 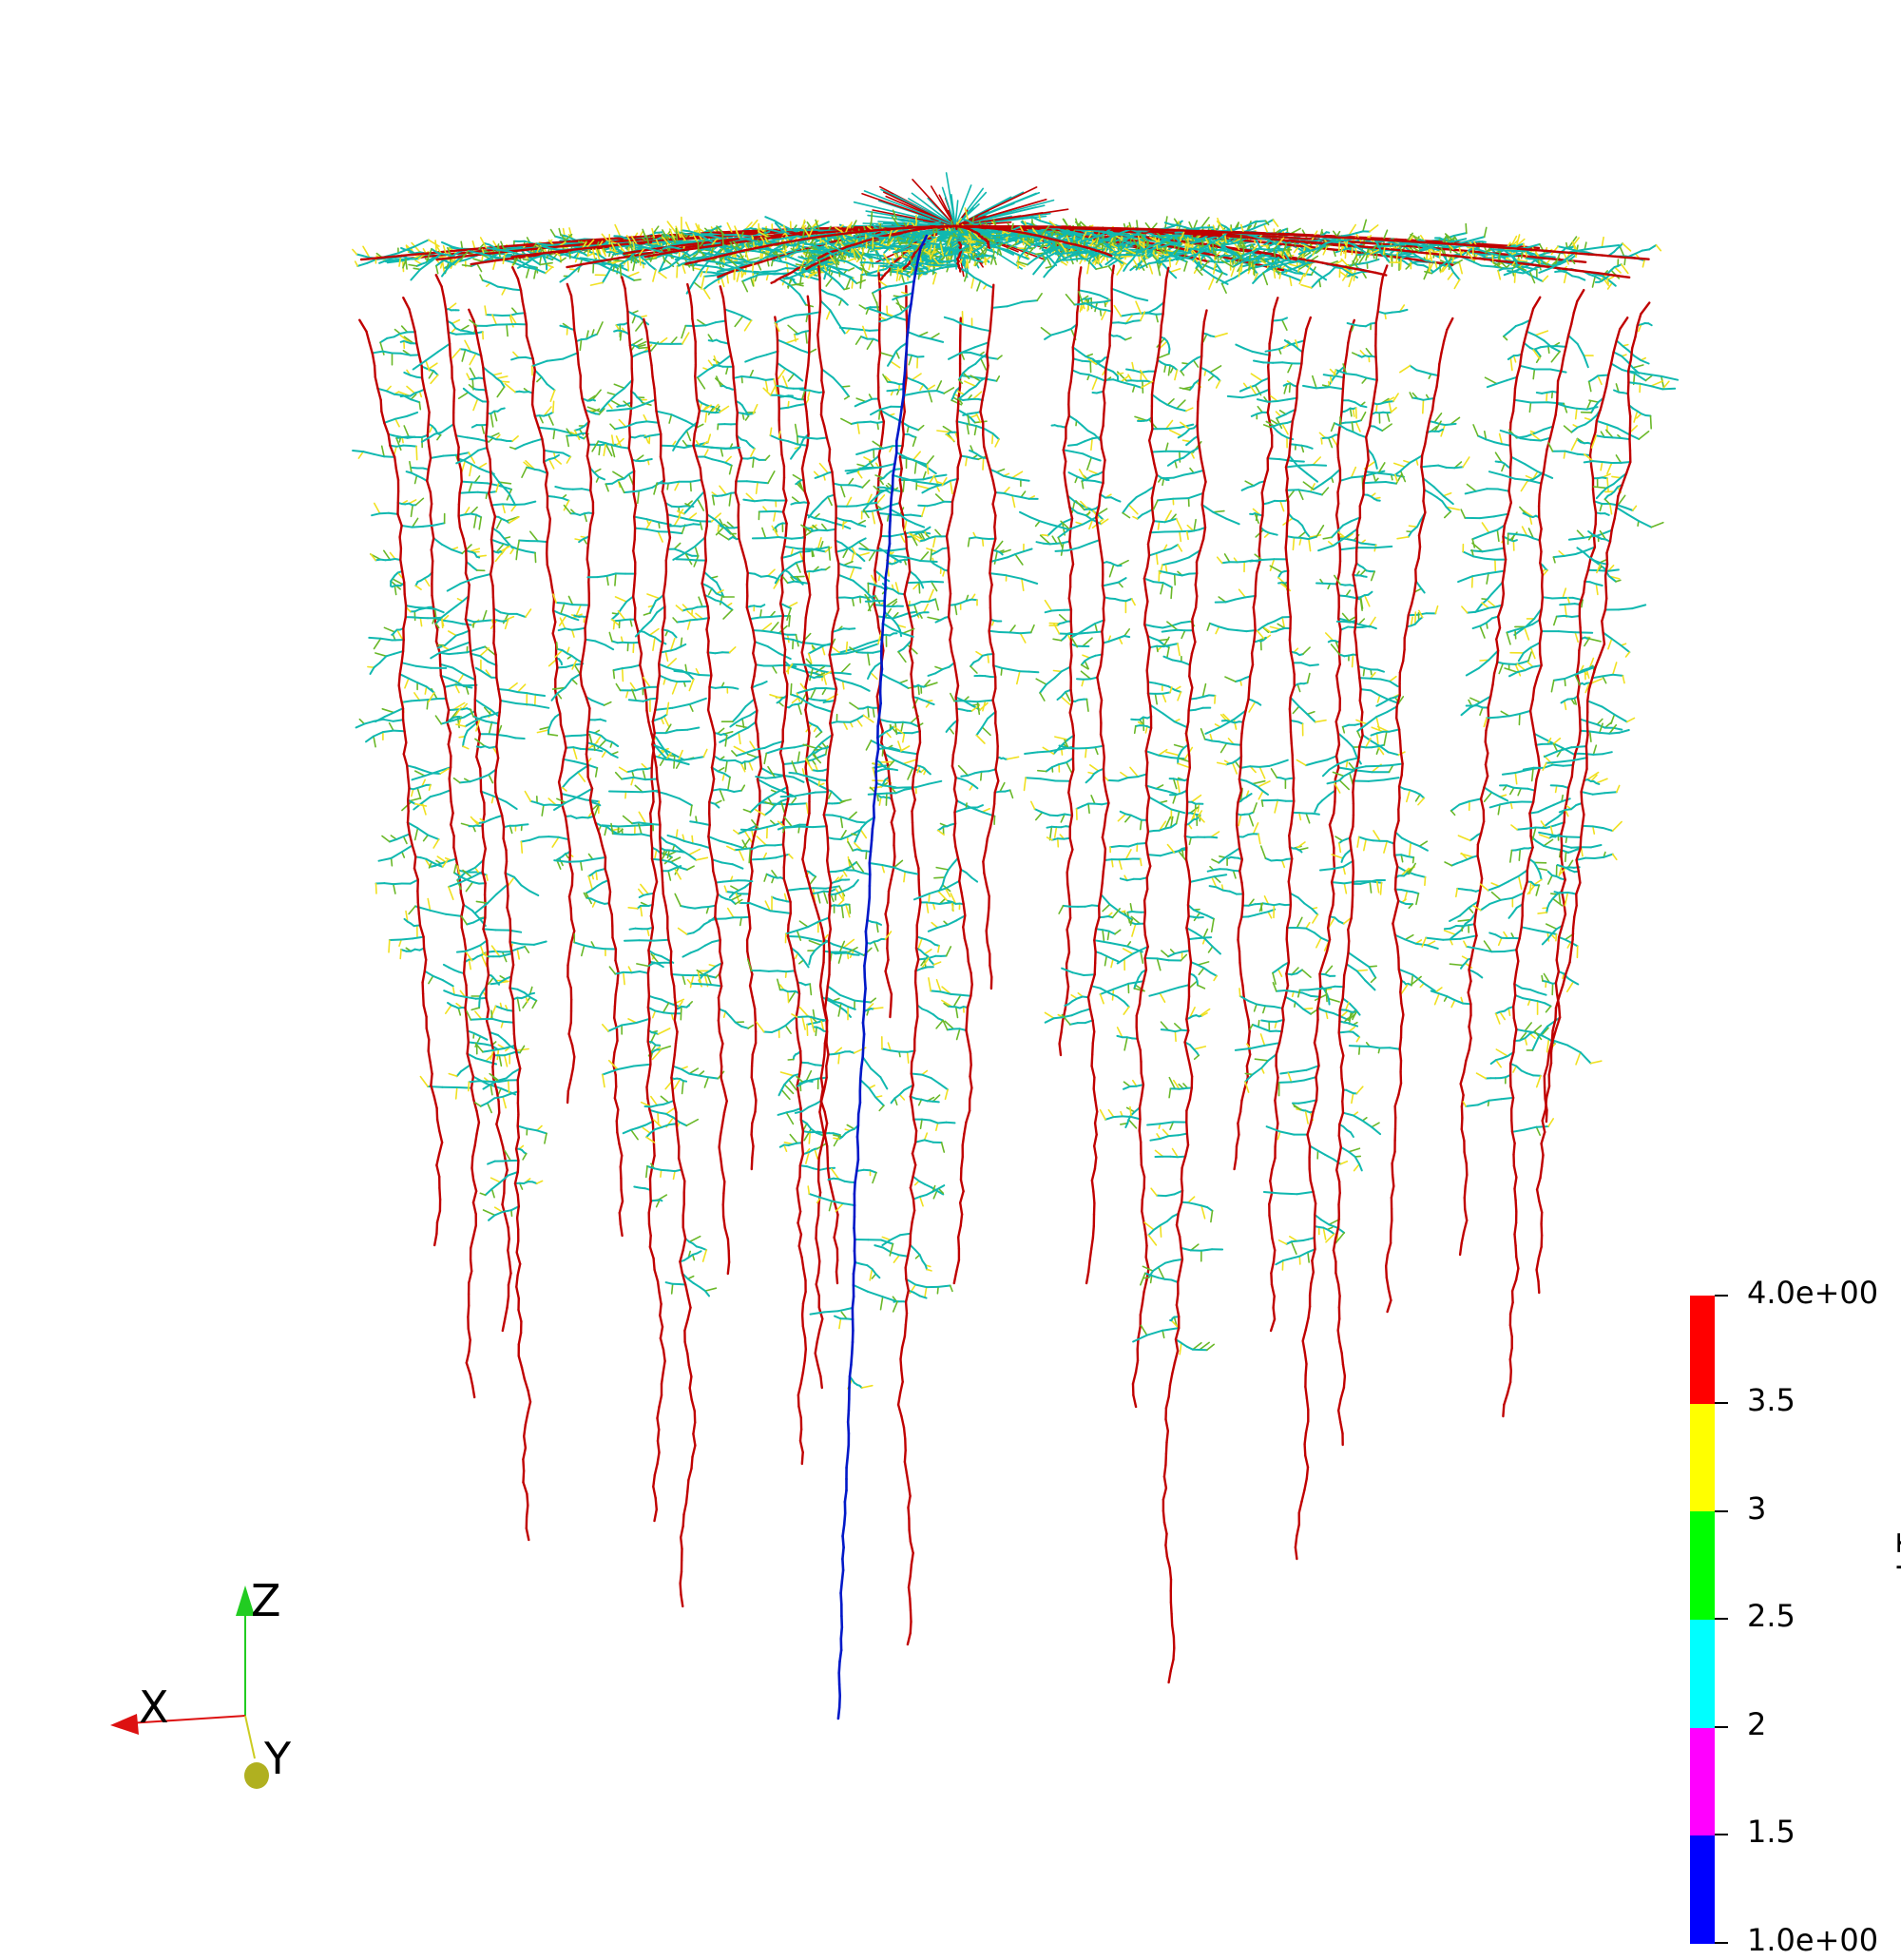 What do you see at coordinates (1813, 1940) in the screenshot?
I see `legend-tick-min: 1.0e+00` at bounding box center [1813, 1940].